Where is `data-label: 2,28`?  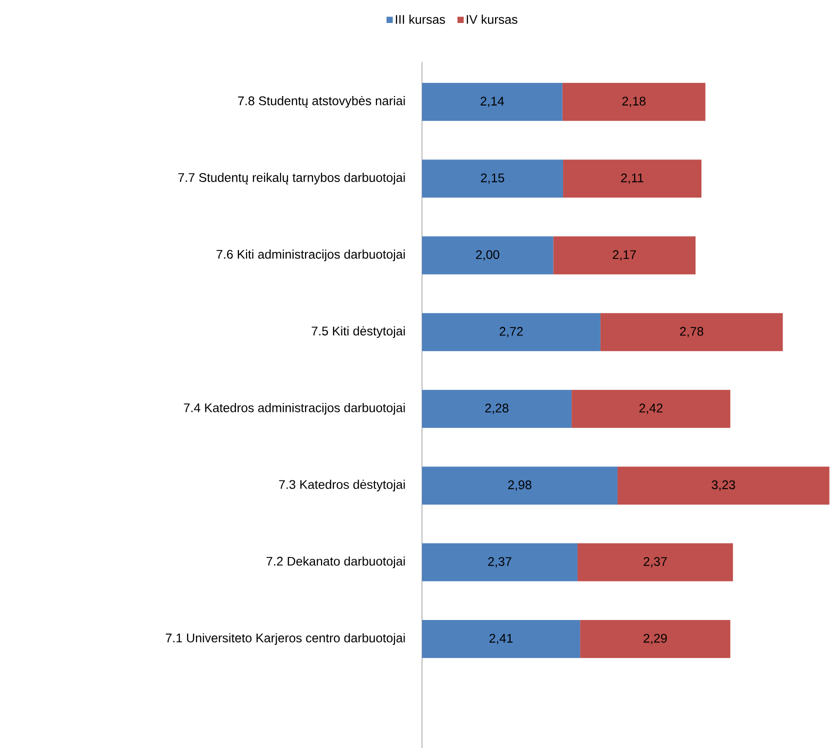
data-label: 2,28 is located at coordinates (496, 409).